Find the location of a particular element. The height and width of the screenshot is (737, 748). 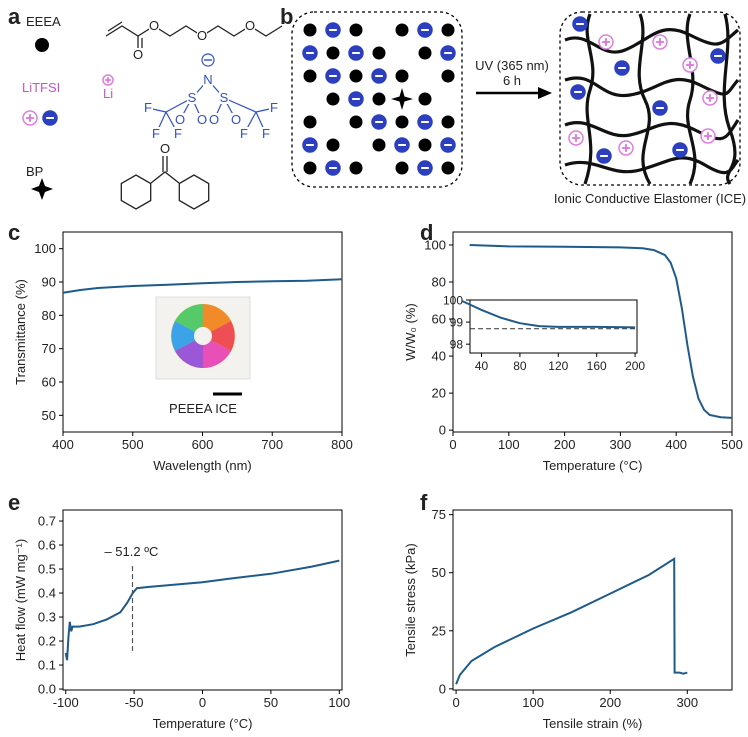

litfsi-label: LiTFSI is located at coordinates (41, 87).